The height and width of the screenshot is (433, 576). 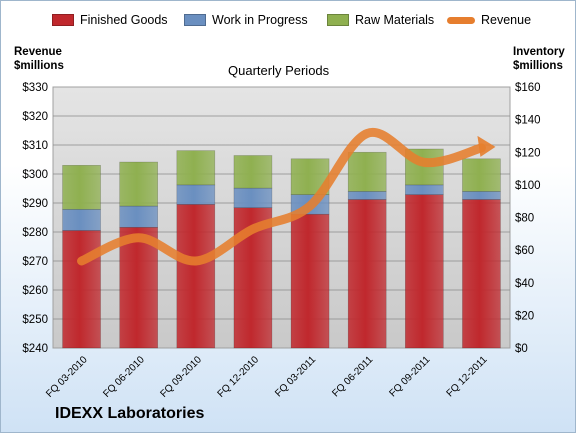 I want to click on left-tick-label: $260, so click(x=35, y=291).